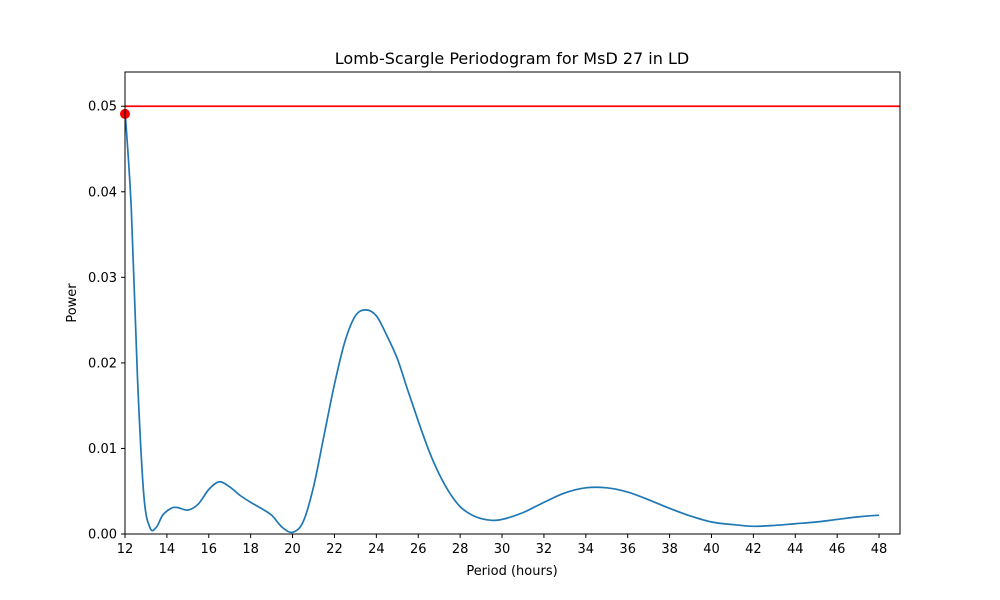 The height and width of the screenshot is (600, 1000). What do you see at coordinates (72, 303) in the screenshot?
I see `y-axis-label: Power` at bounding box center [72, 303].